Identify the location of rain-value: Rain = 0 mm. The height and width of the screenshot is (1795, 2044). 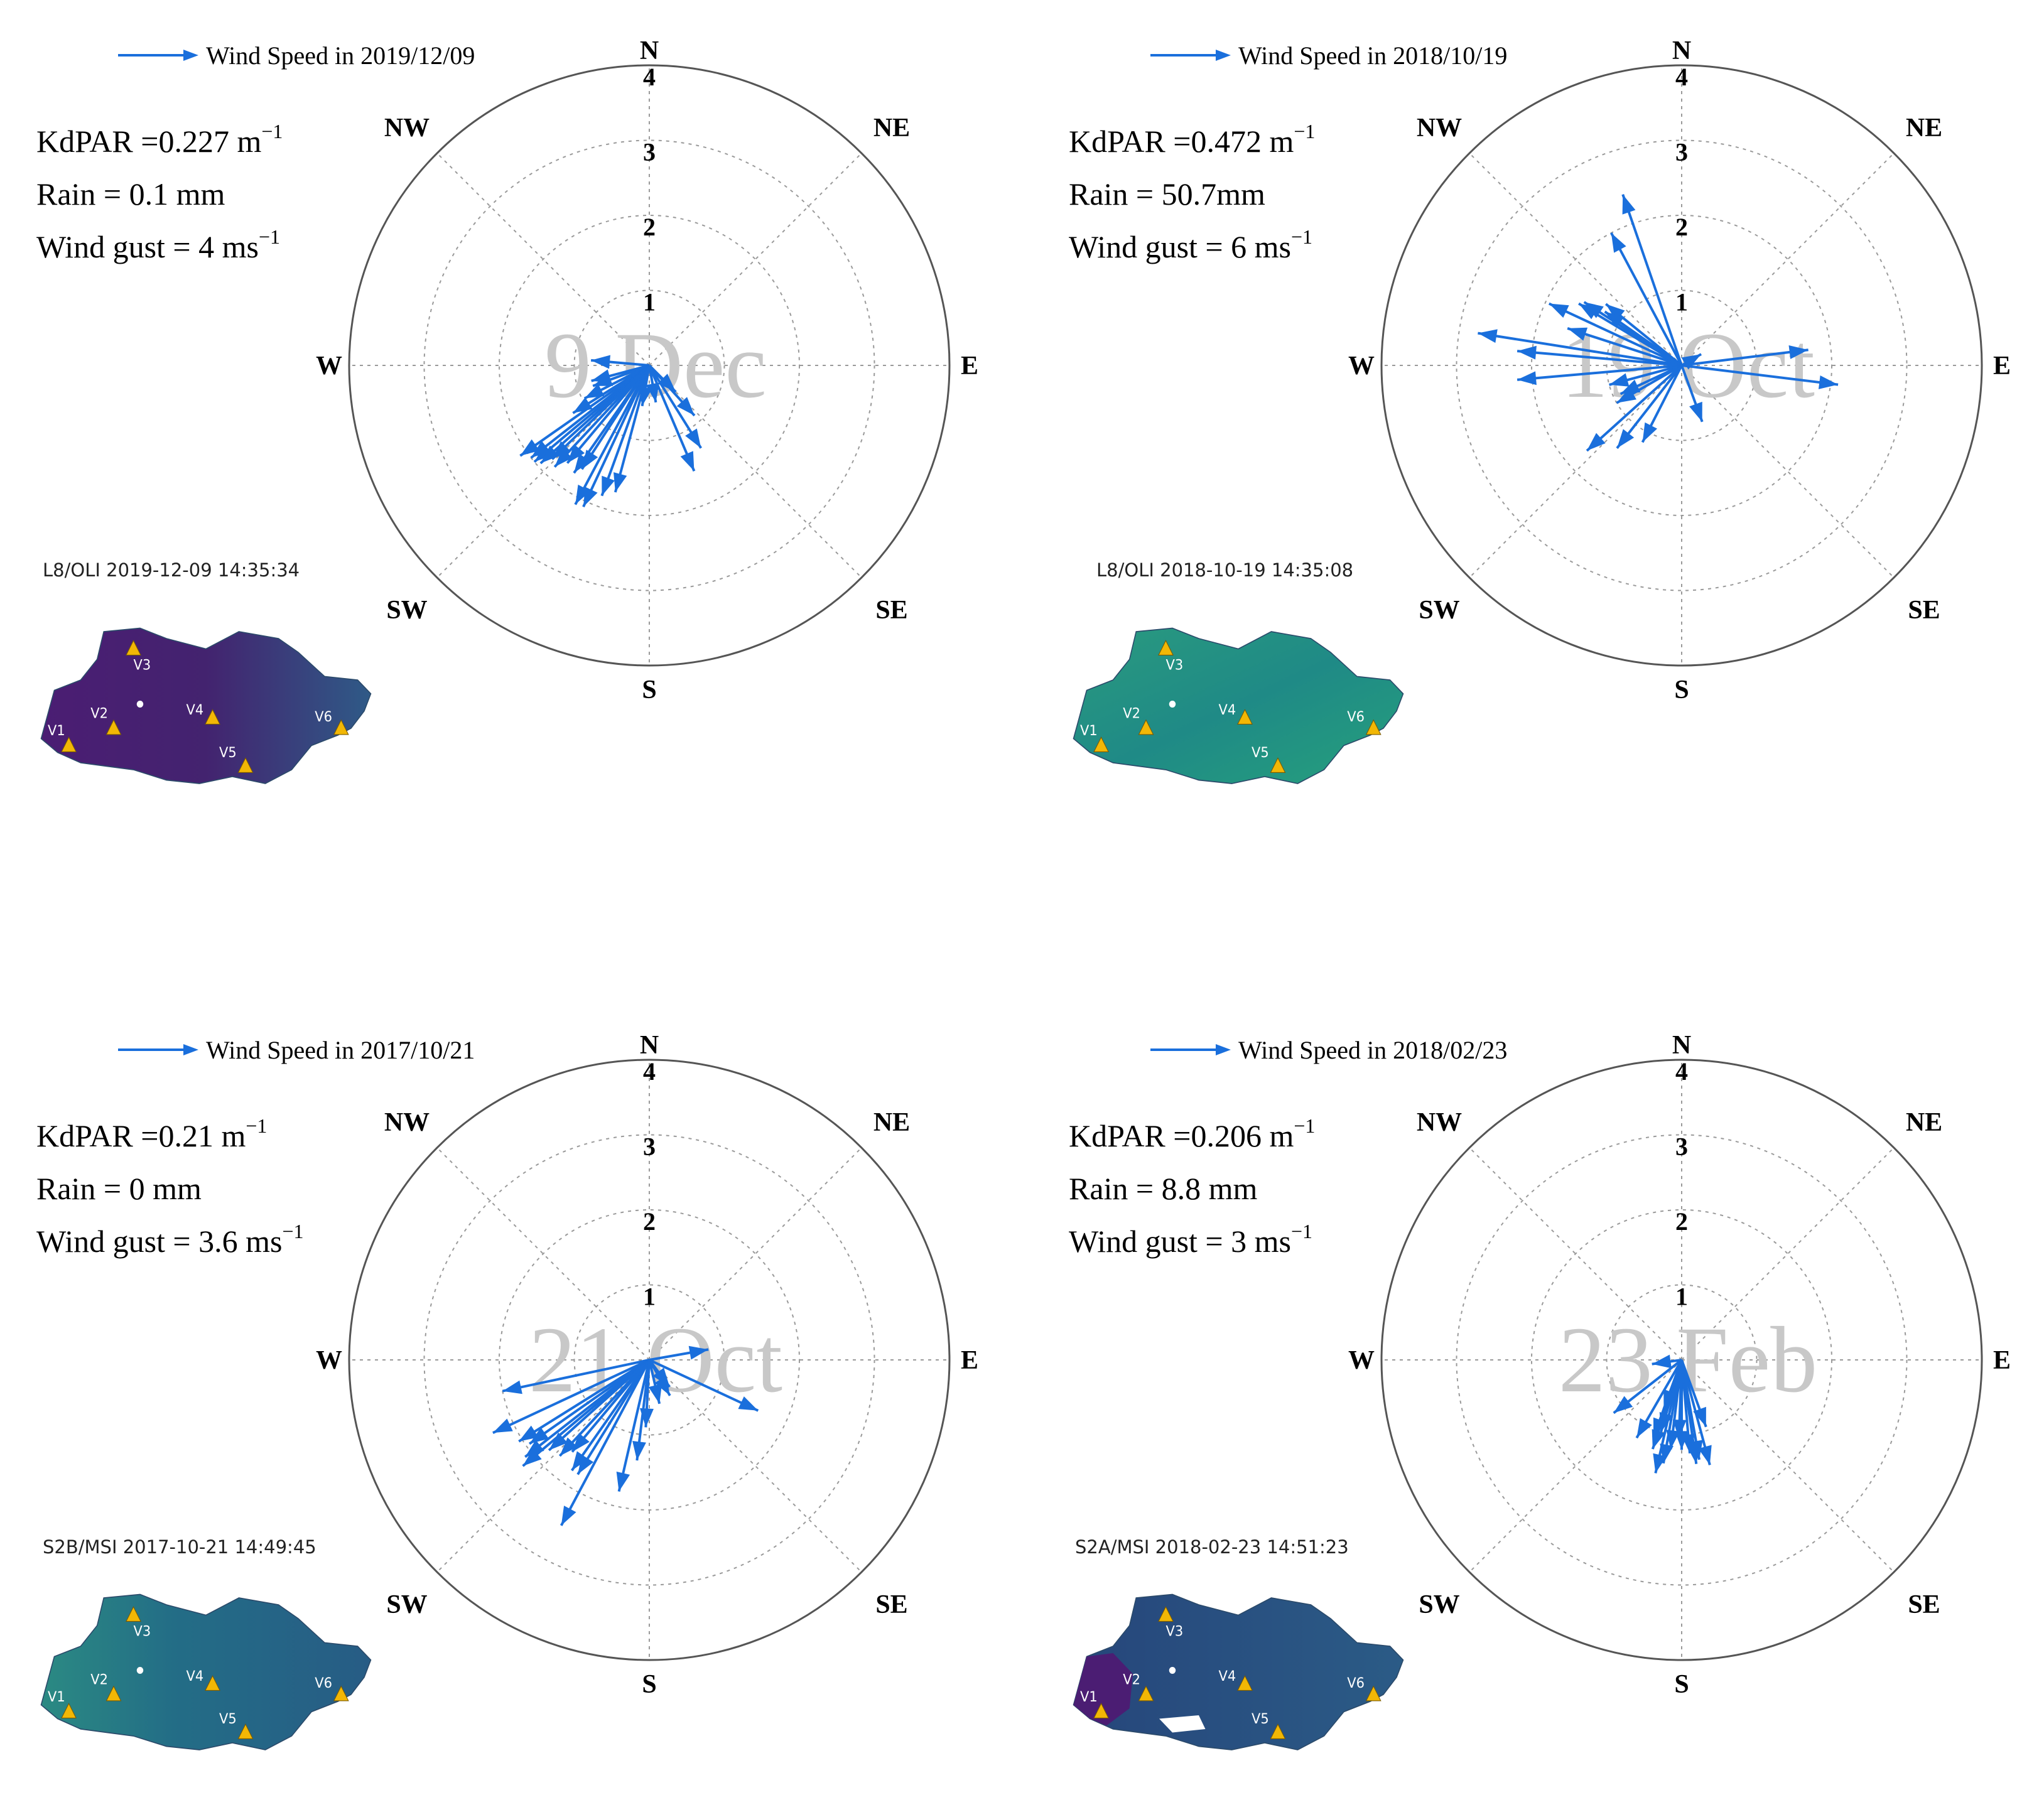
(119, 1188).